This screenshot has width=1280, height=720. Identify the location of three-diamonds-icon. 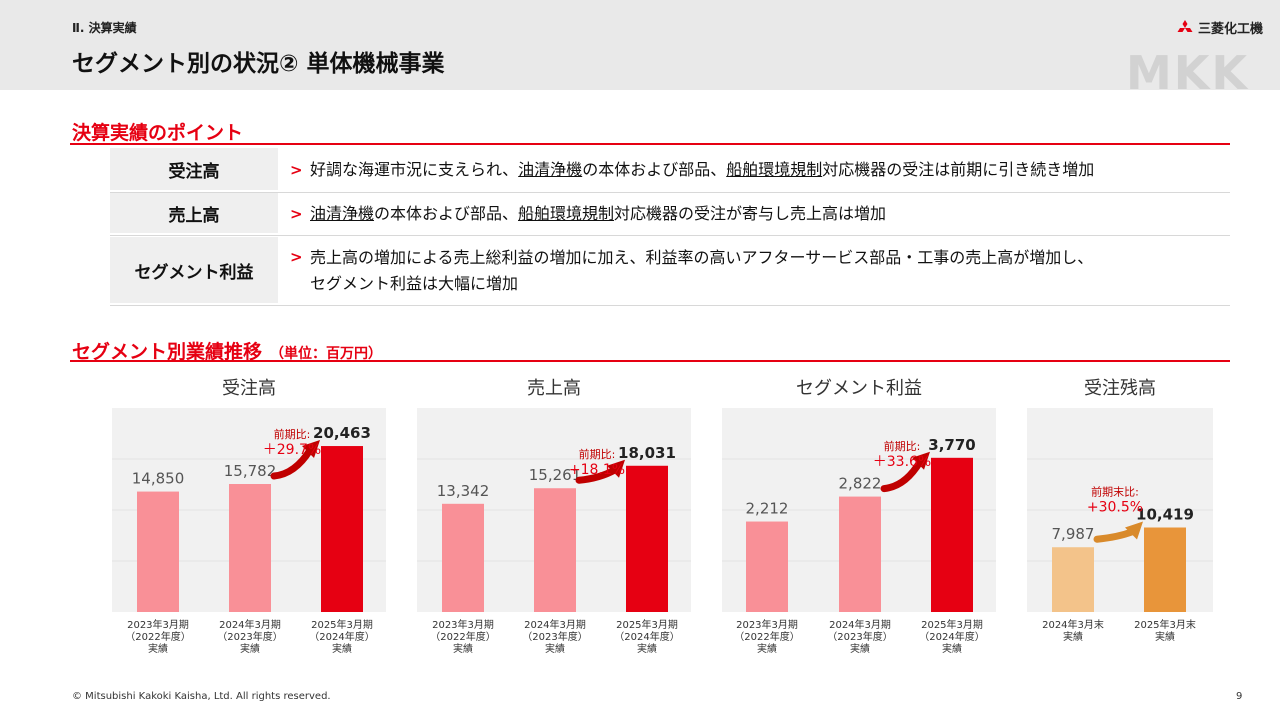
(1185, 25).